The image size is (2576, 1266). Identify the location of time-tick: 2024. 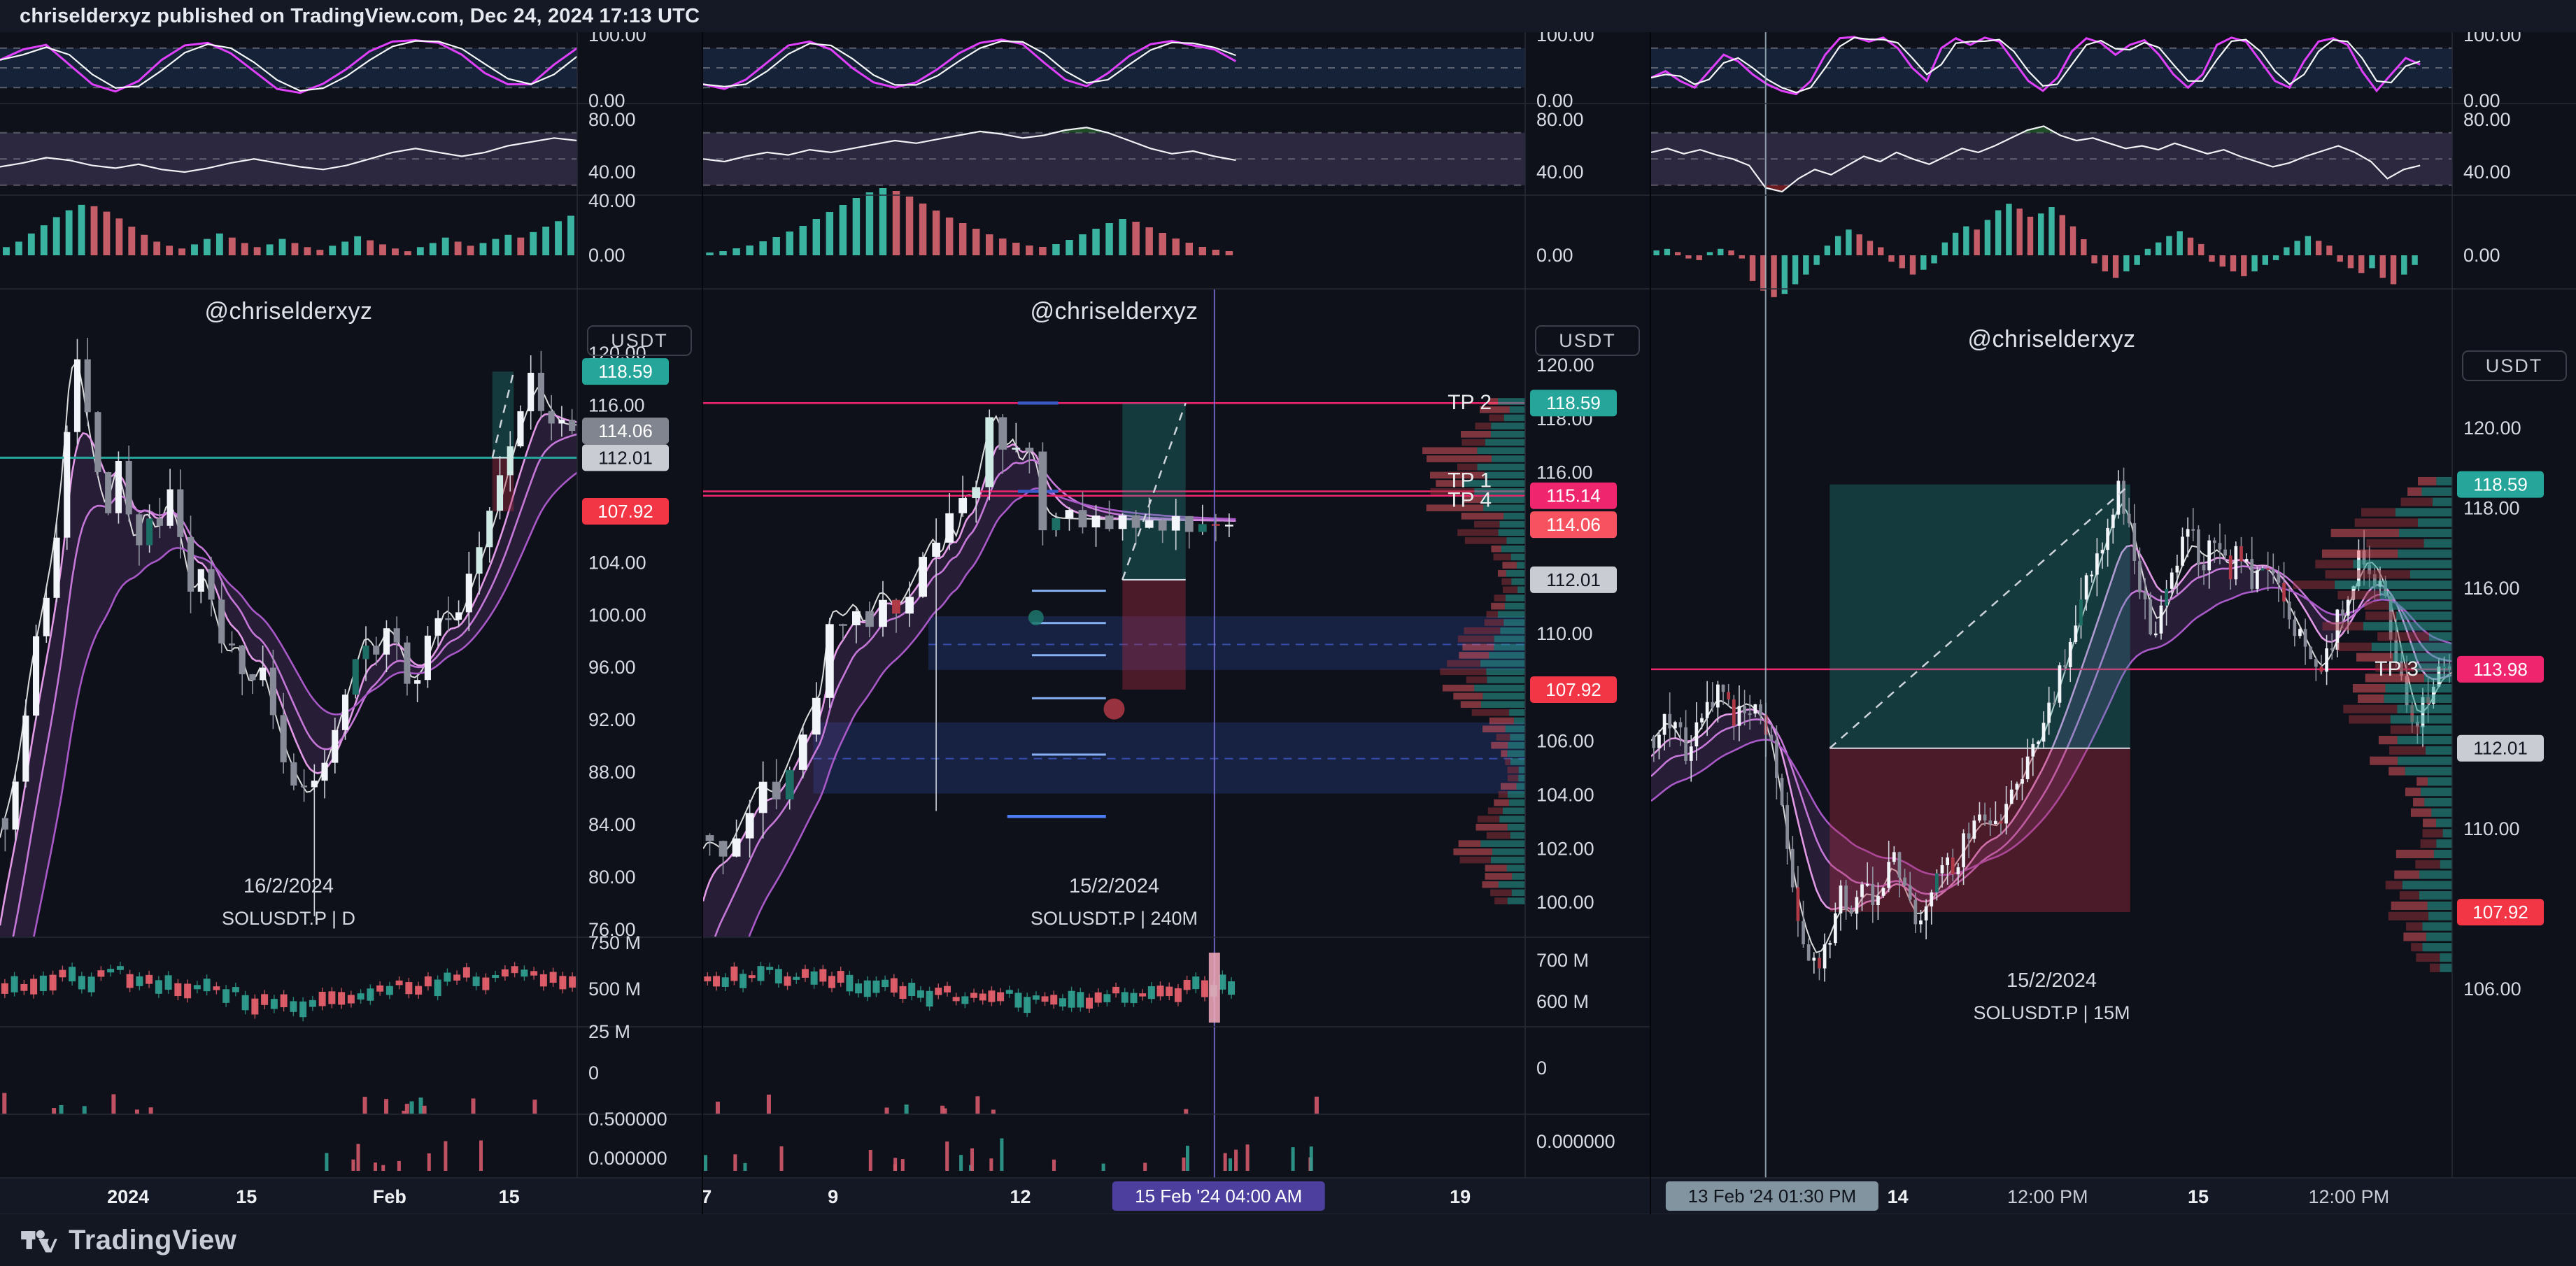
(128, 1196).